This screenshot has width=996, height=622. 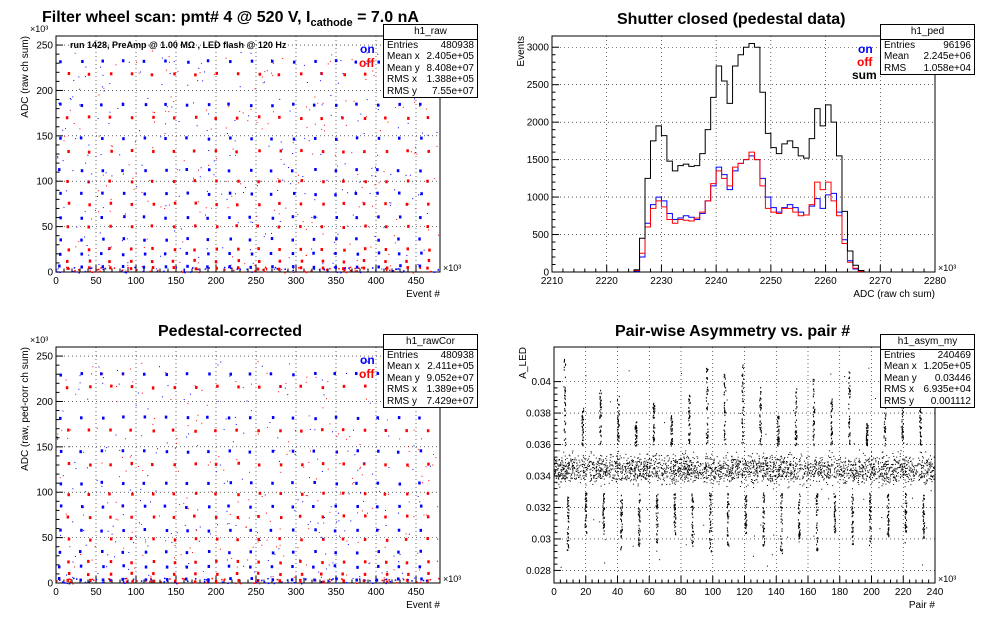 I want to click on stats-row: Mean x 2.405e+05, so click(x=430, y=57).